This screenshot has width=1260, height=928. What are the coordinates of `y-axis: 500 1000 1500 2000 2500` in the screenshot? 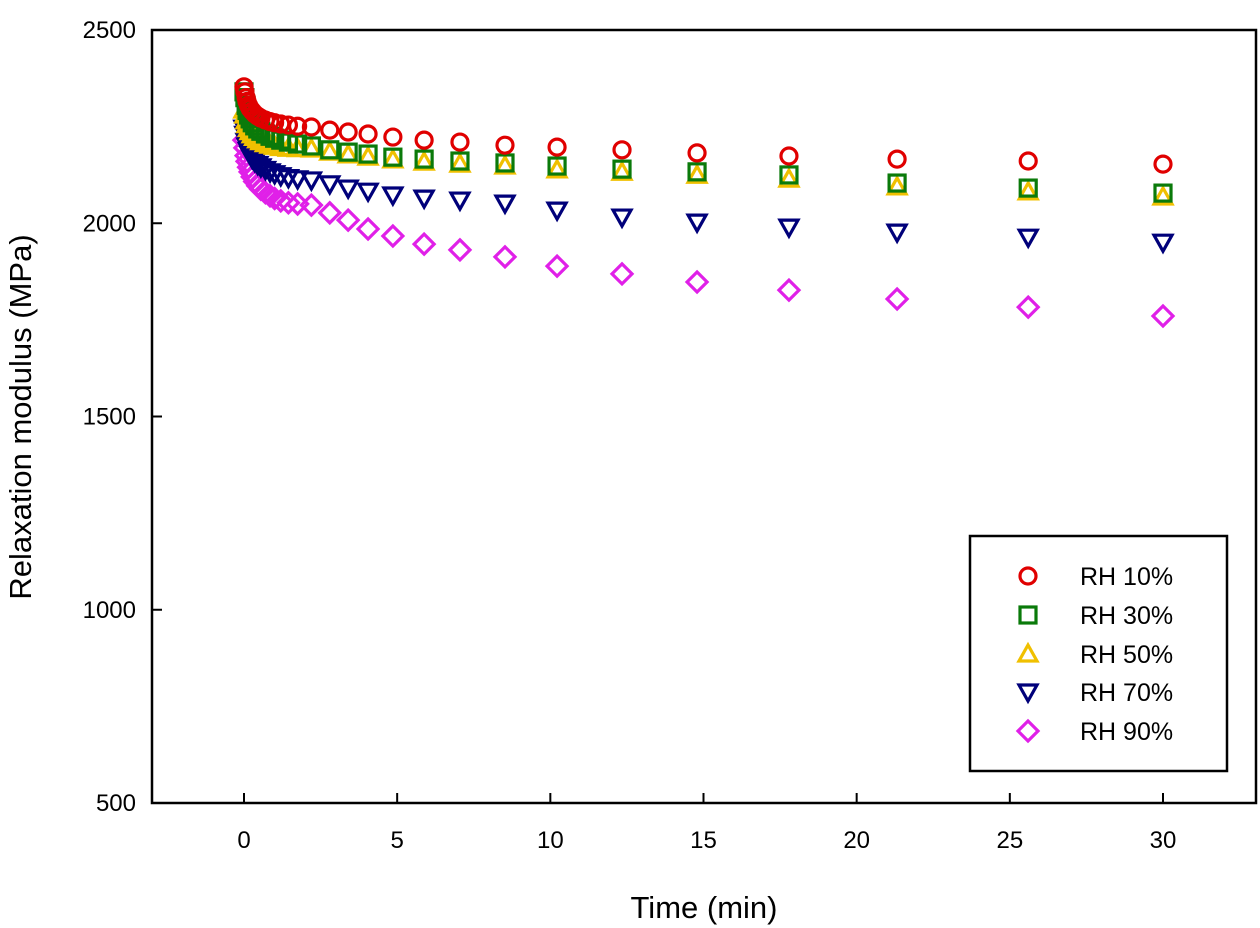 It's located at (122, 417).